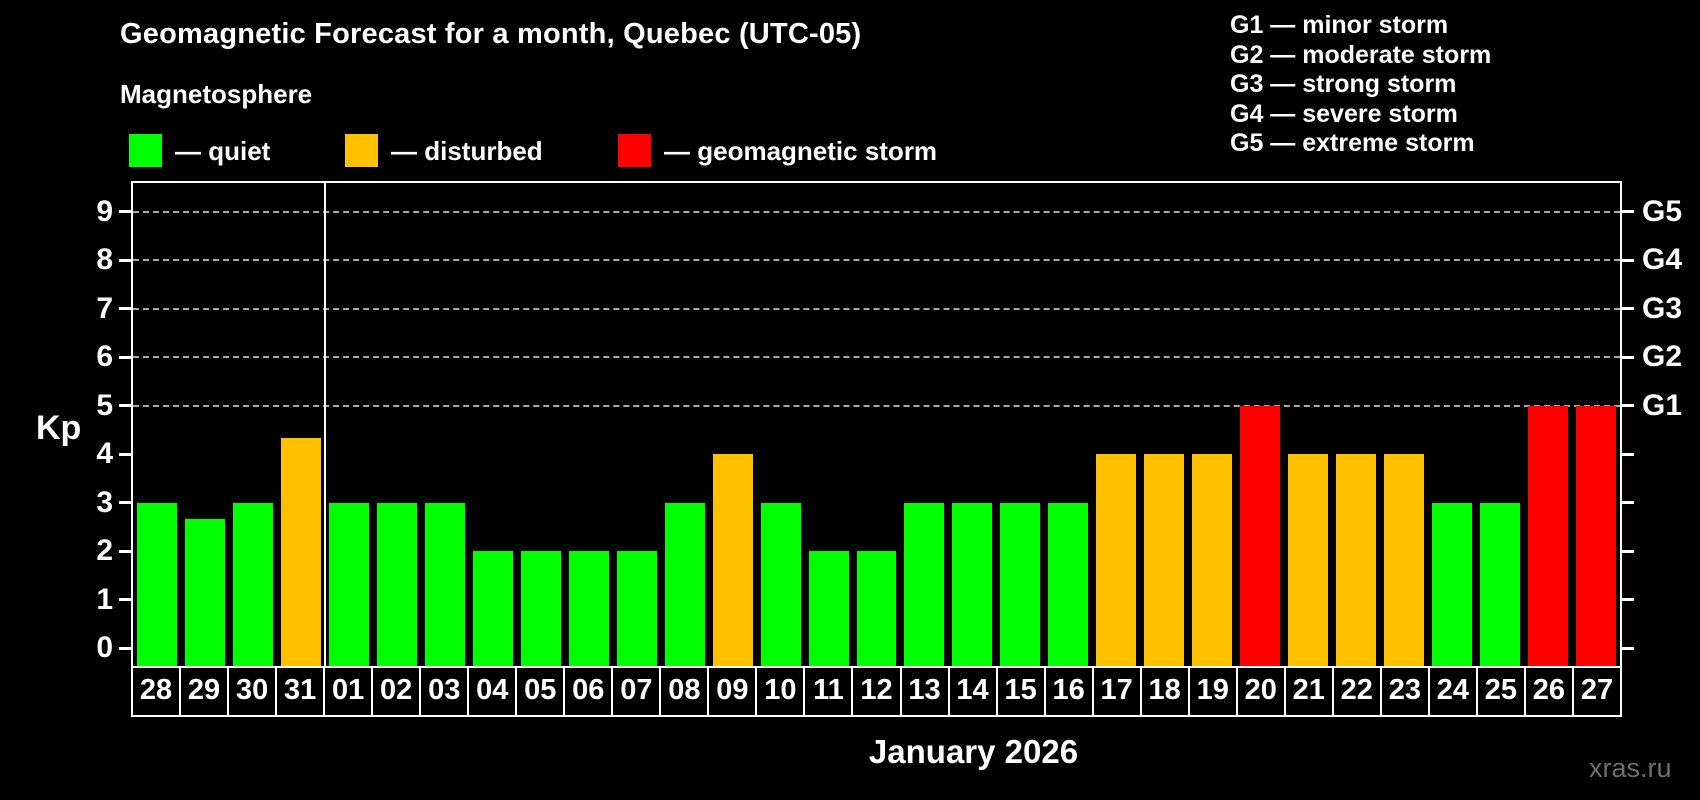 This screenshot has width=1700, height=800. What do you see at coordinates (104, 647) in the screenshot?
I see `left-tick-label-0: 0` at bounding box center [104, 647].